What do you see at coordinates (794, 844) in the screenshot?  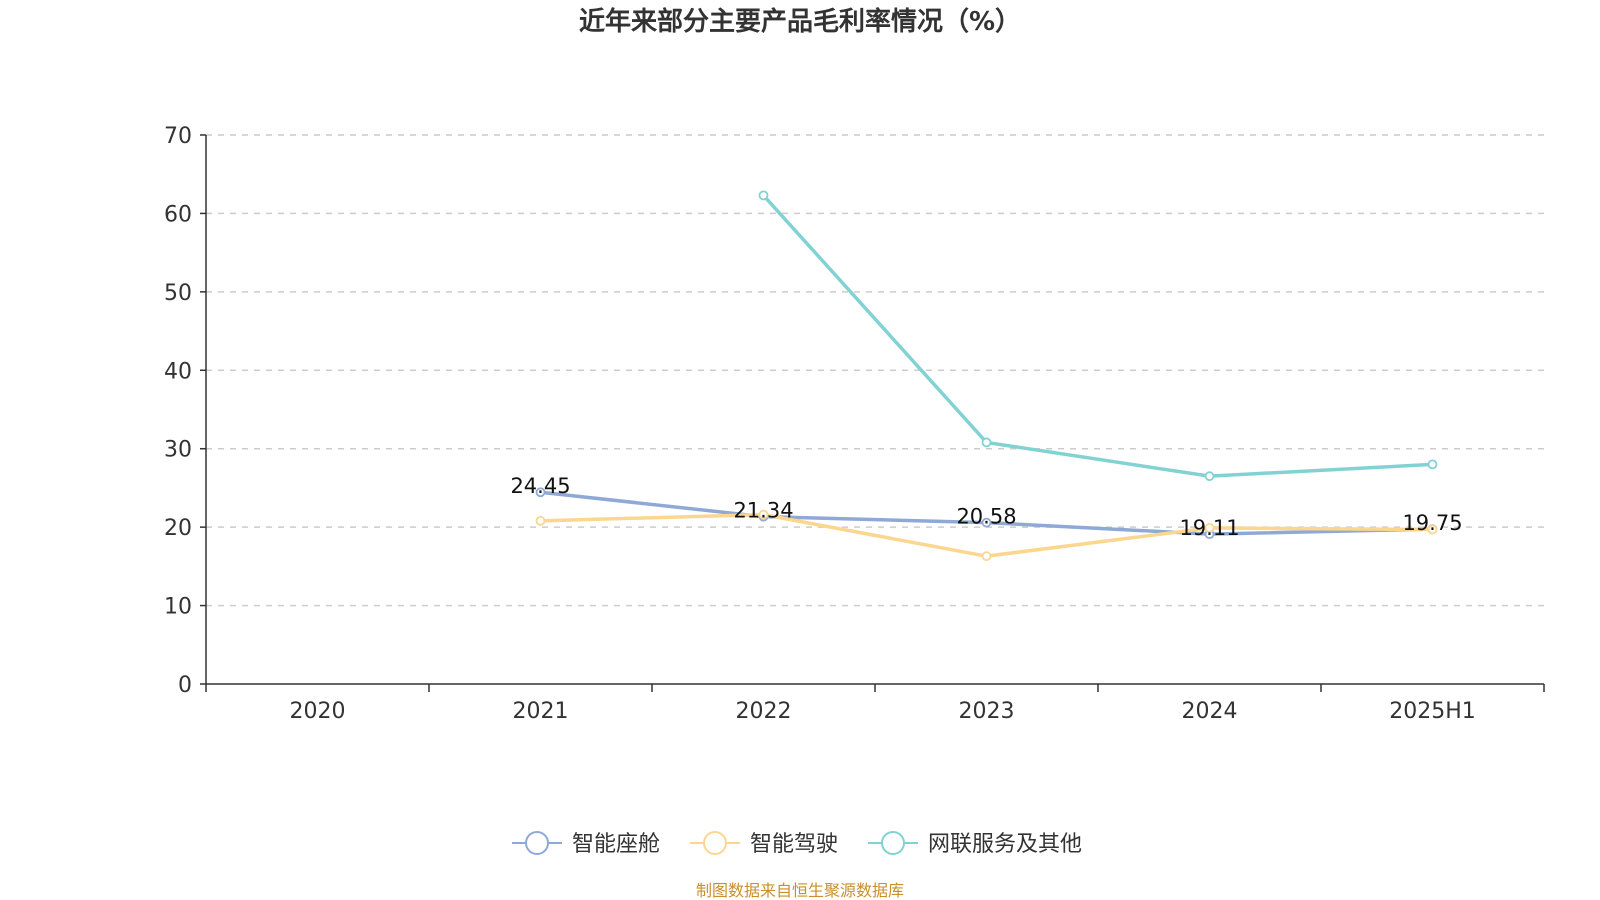 I see `legend-label: 智能驾驶` at bounding box center [794, 844].